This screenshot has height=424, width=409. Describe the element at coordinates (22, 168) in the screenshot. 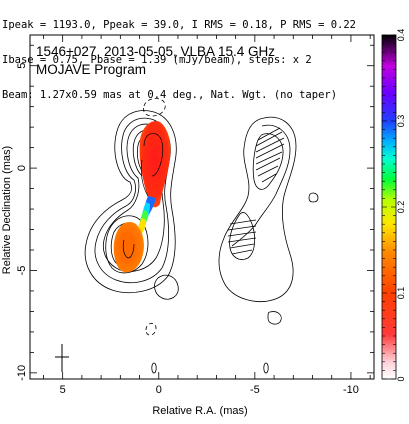

I see `y-tick-label: 0` at that location.